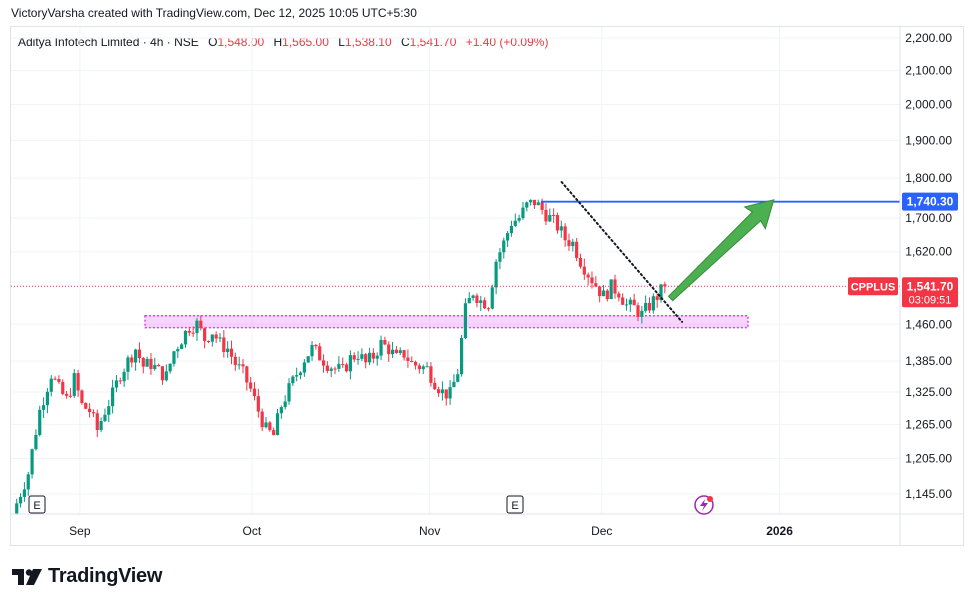 The height and width of the screenshot is (605, 974). Describe the element at coordinates (446, 321) in the screenshot. I see `support-zone-rect` at that location.